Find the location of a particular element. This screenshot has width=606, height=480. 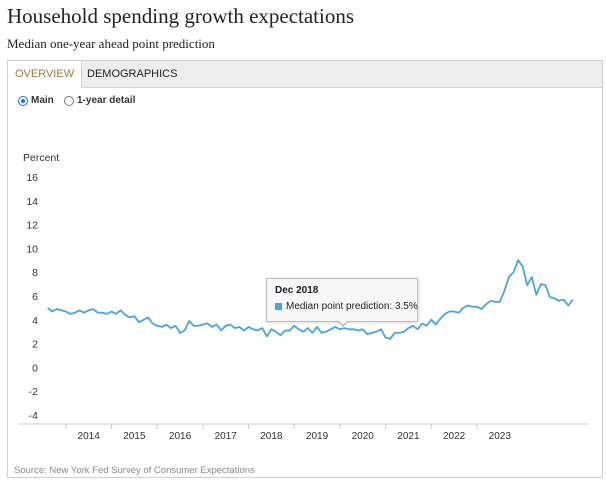

x-tick-label: 2015 is located at coordinates (134, 436).